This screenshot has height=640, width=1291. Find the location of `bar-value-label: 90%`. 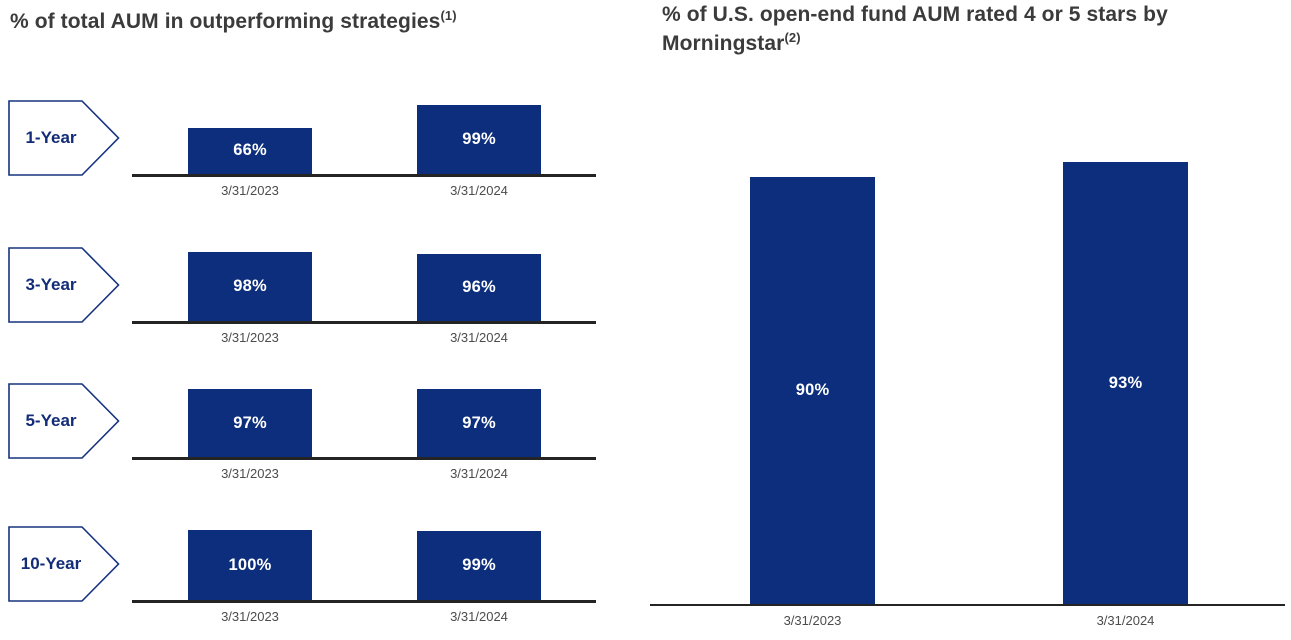

bar-value-label: 90% is located at coordinates (812, 389).